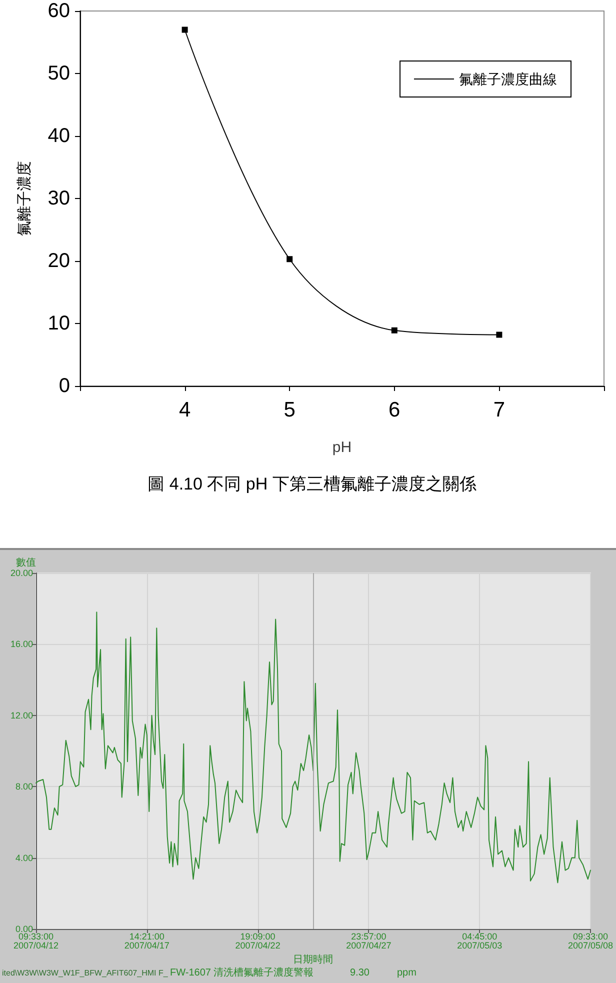 This screenshot has height=983, width=616. What do you see at coordinates (147, 941) in the screenshot?
I see `x-tick-label: 14:21:00 2007/04/17` at bounding box center [147, 941].